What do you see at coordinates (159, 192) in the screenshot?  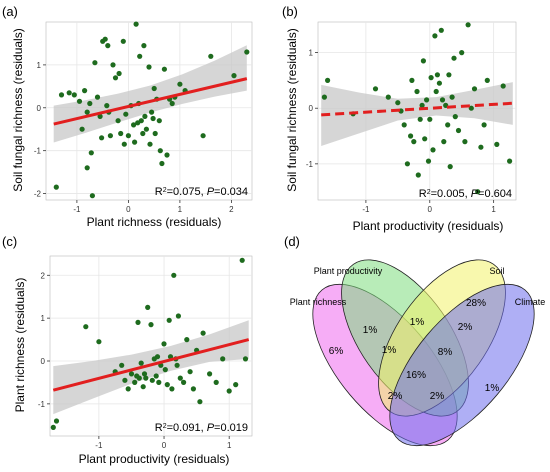 I see `annotation-r: R` at bounding box center [159, 192].